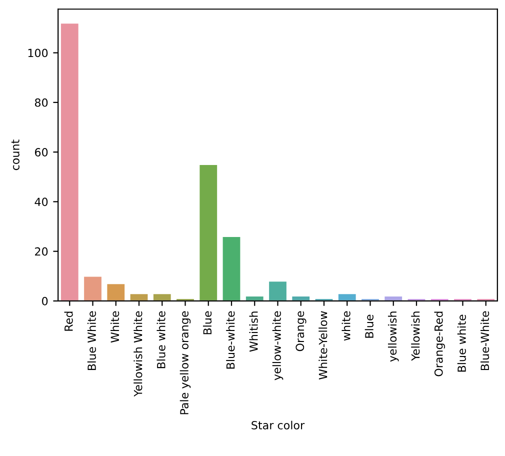 The height and width of the screenshot is (456, 505). I want to click on x-tick-label: White-Yellow, so click(323, 345).